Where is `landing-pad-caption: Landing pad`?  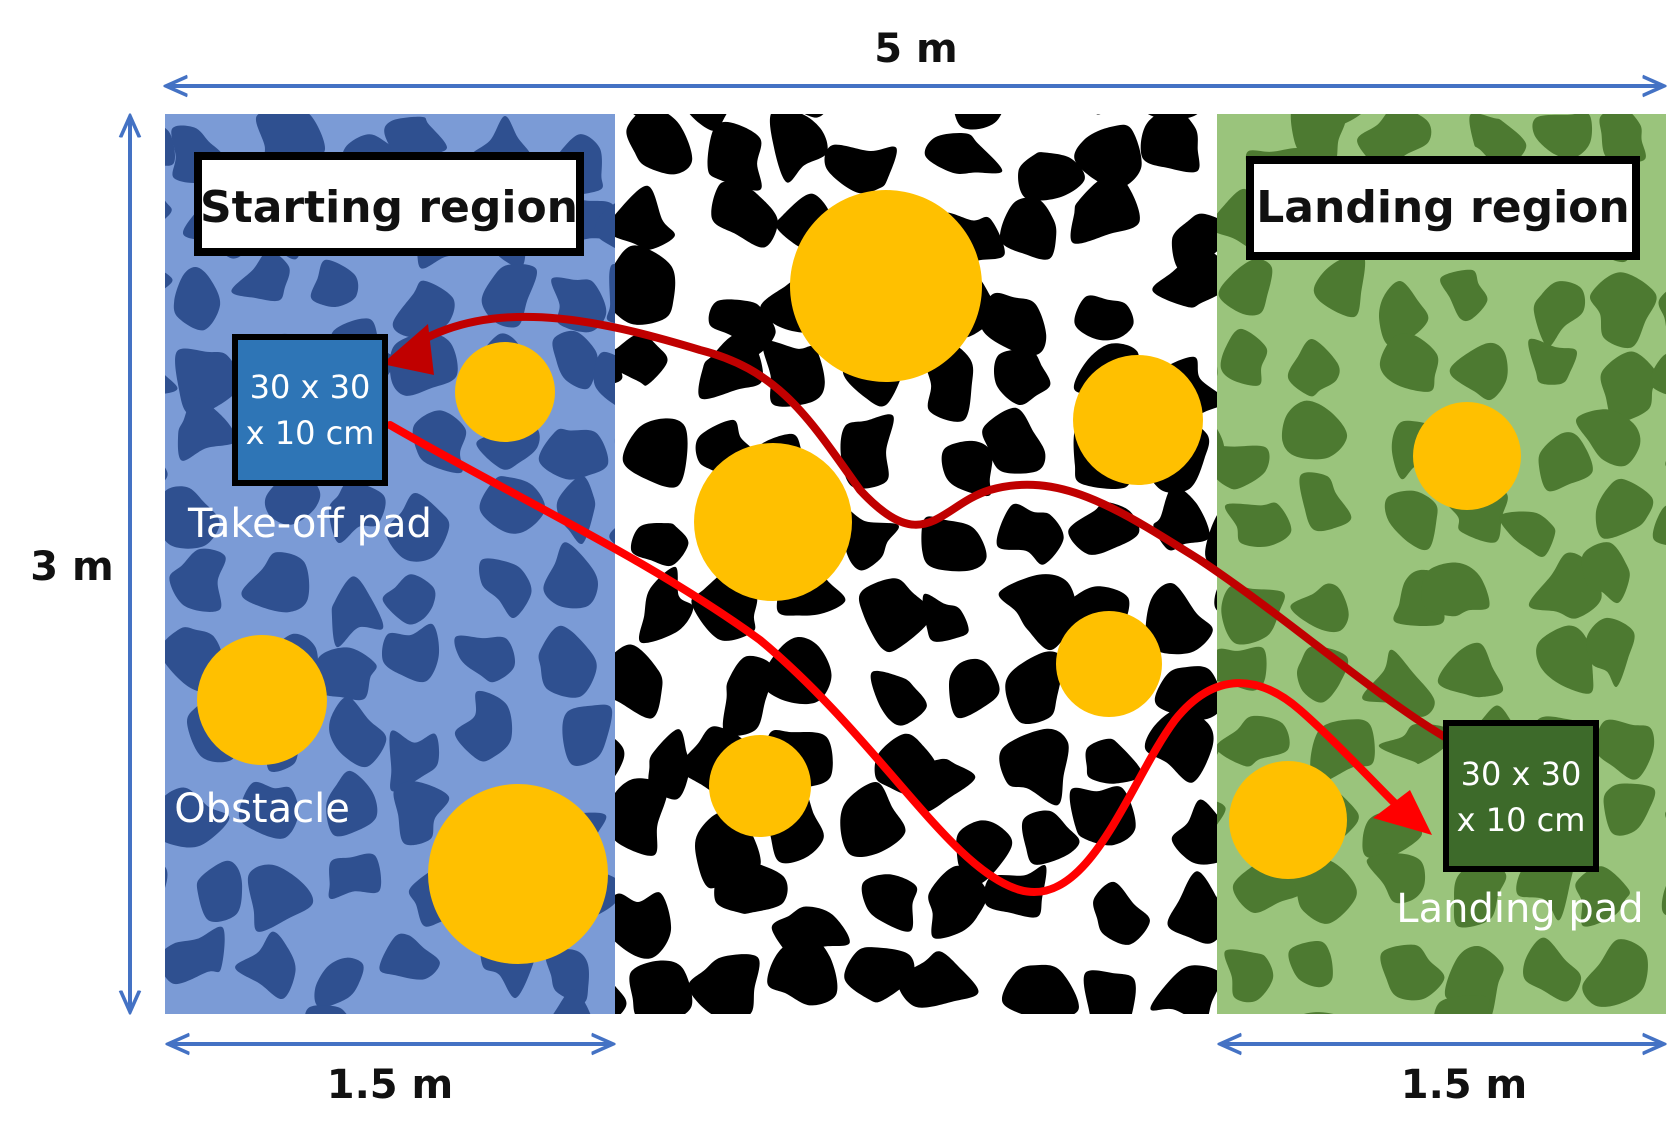 landing-pad-caption: Landing pad is located at coordinates (1519, 909).